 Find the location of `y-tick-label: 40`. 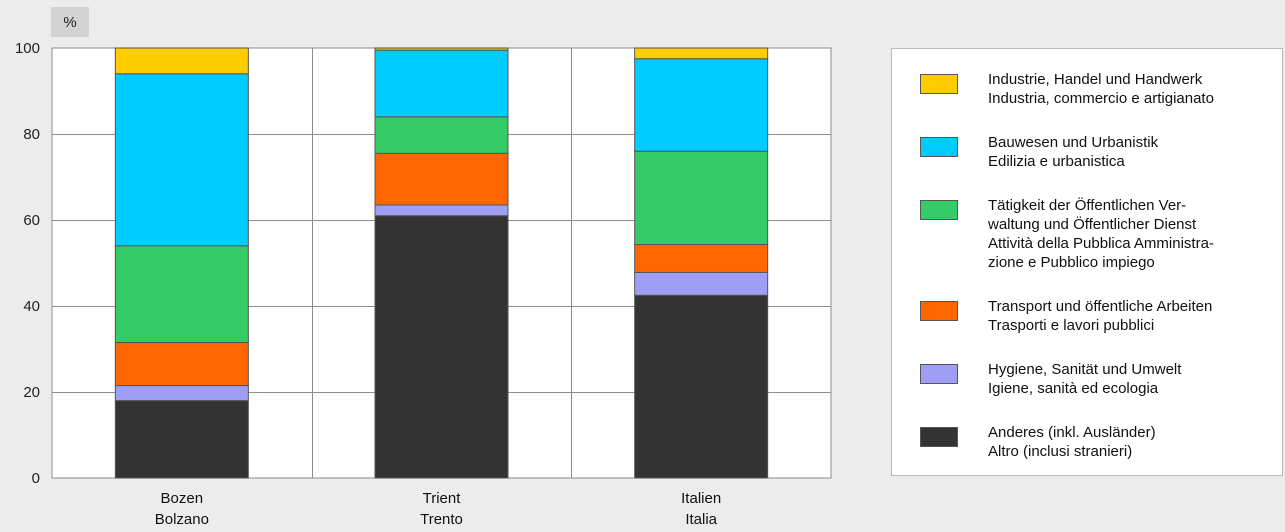

y-tick-label: 40 is located at coordinates (31, 306).